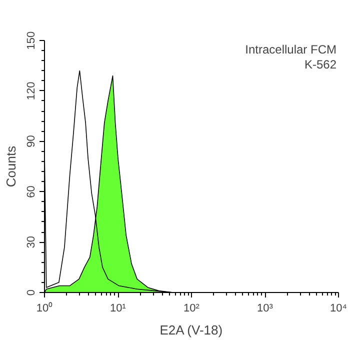 This screenshot has width=363, height=340. Describe the element at coordinates (191, 330) in the screenshot. I see `x-axis-title: E2A (V-18)` at that location.